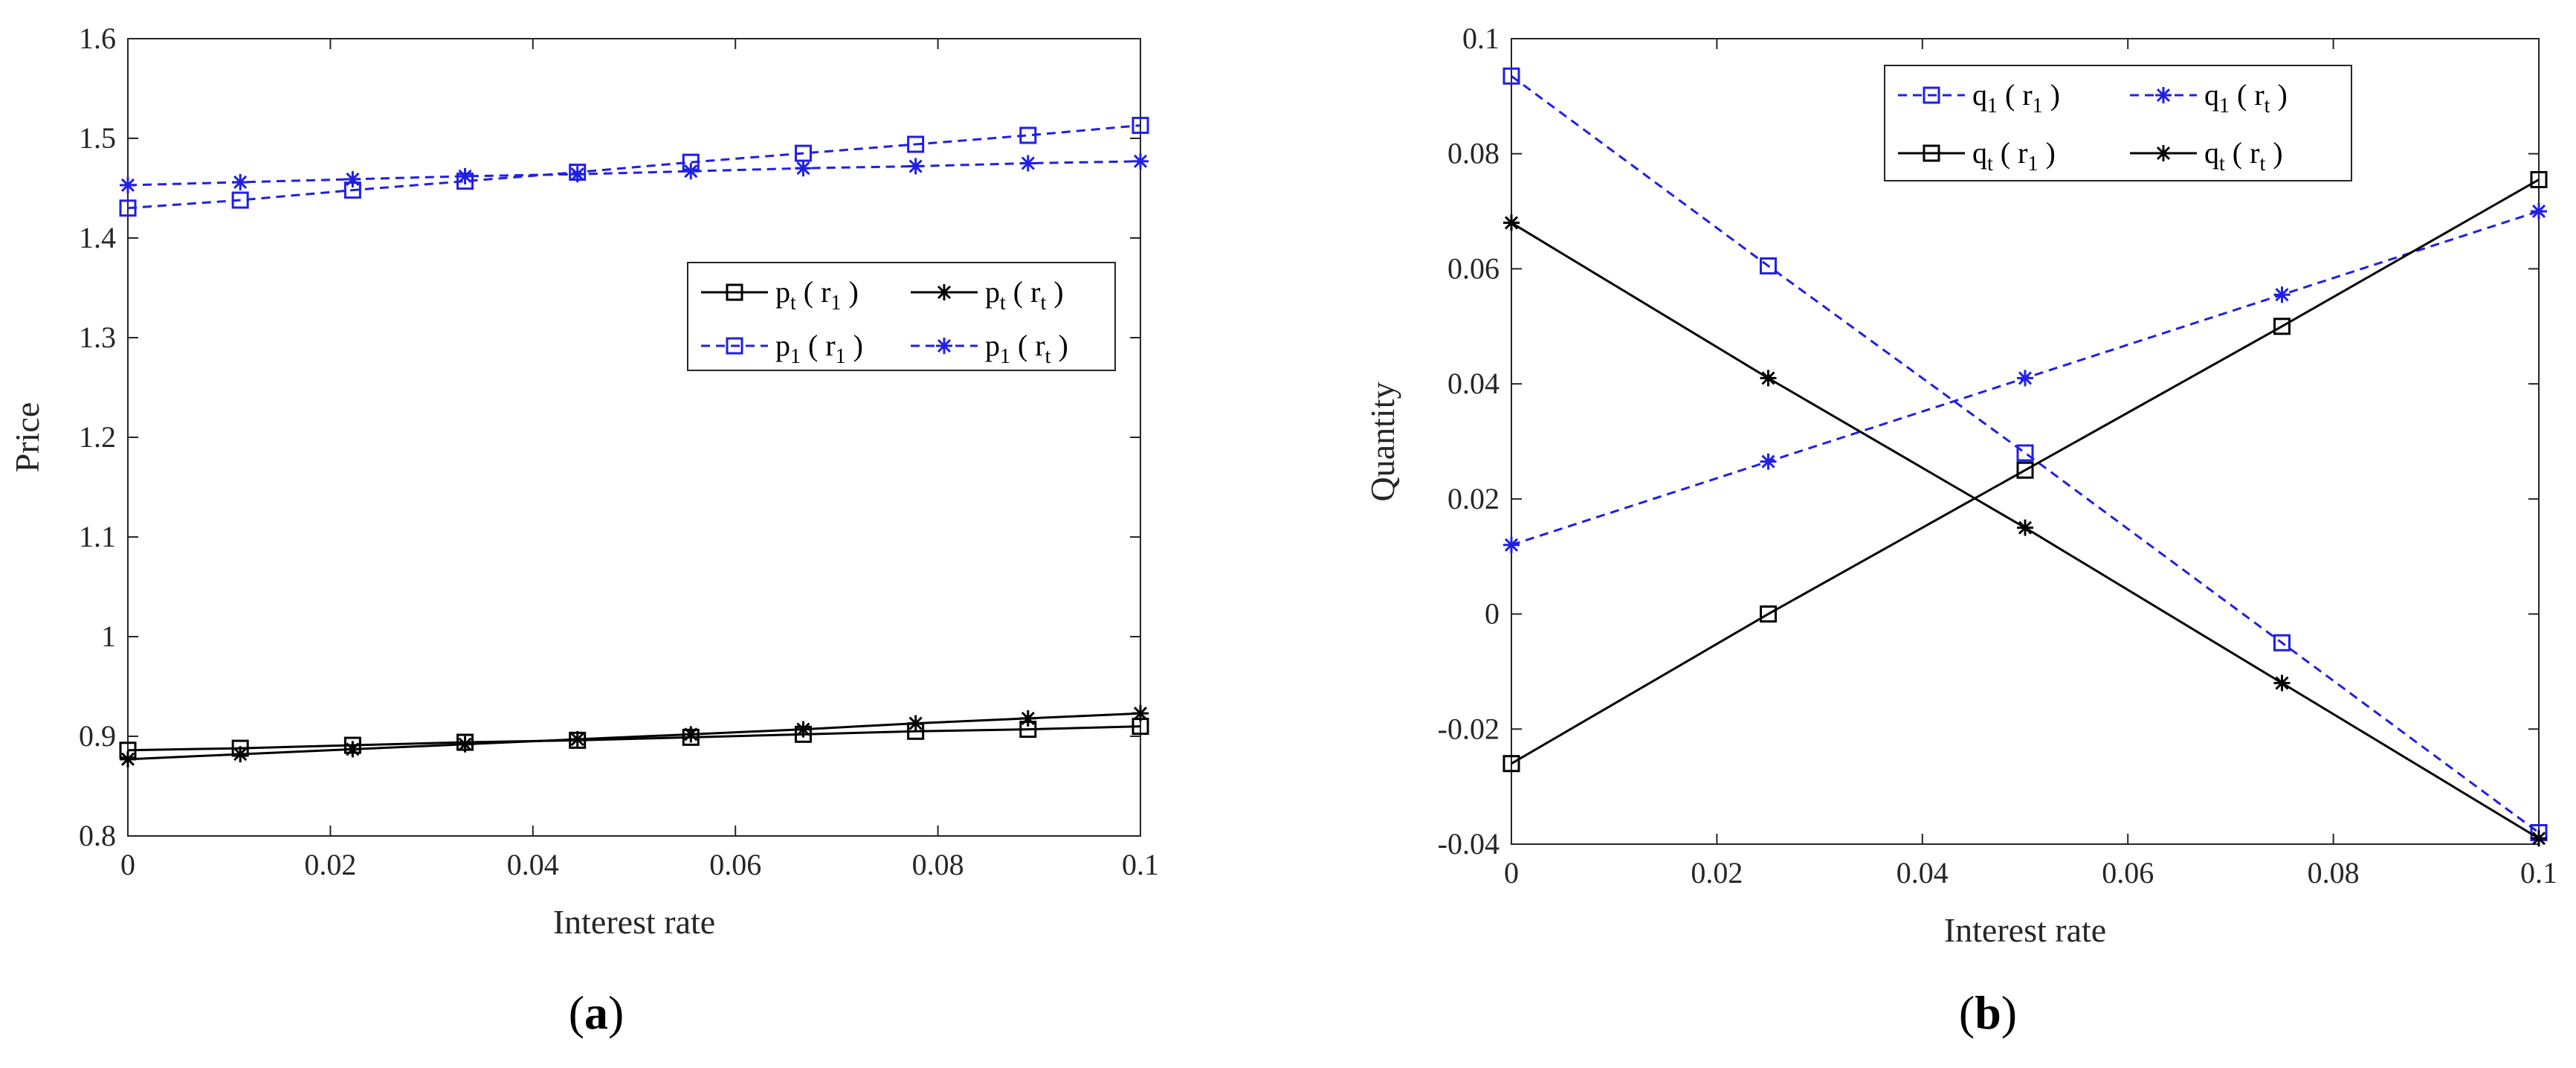 The image size is (2576, 1068). What do you see at coordinates (97, 237) in the screenshot?
I see `y-tick-label: 1.4` at bounding box center [97, 237].